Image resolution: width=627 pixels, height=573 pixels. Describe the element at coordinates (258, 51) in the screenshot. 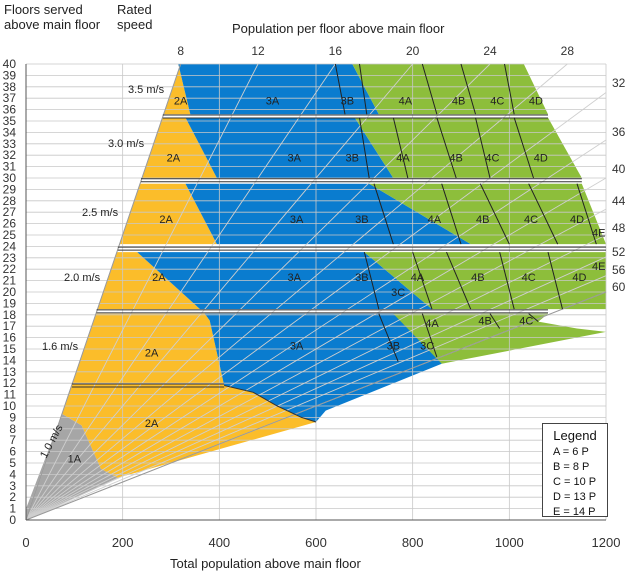

I see `top-density-label: 12` at that location.